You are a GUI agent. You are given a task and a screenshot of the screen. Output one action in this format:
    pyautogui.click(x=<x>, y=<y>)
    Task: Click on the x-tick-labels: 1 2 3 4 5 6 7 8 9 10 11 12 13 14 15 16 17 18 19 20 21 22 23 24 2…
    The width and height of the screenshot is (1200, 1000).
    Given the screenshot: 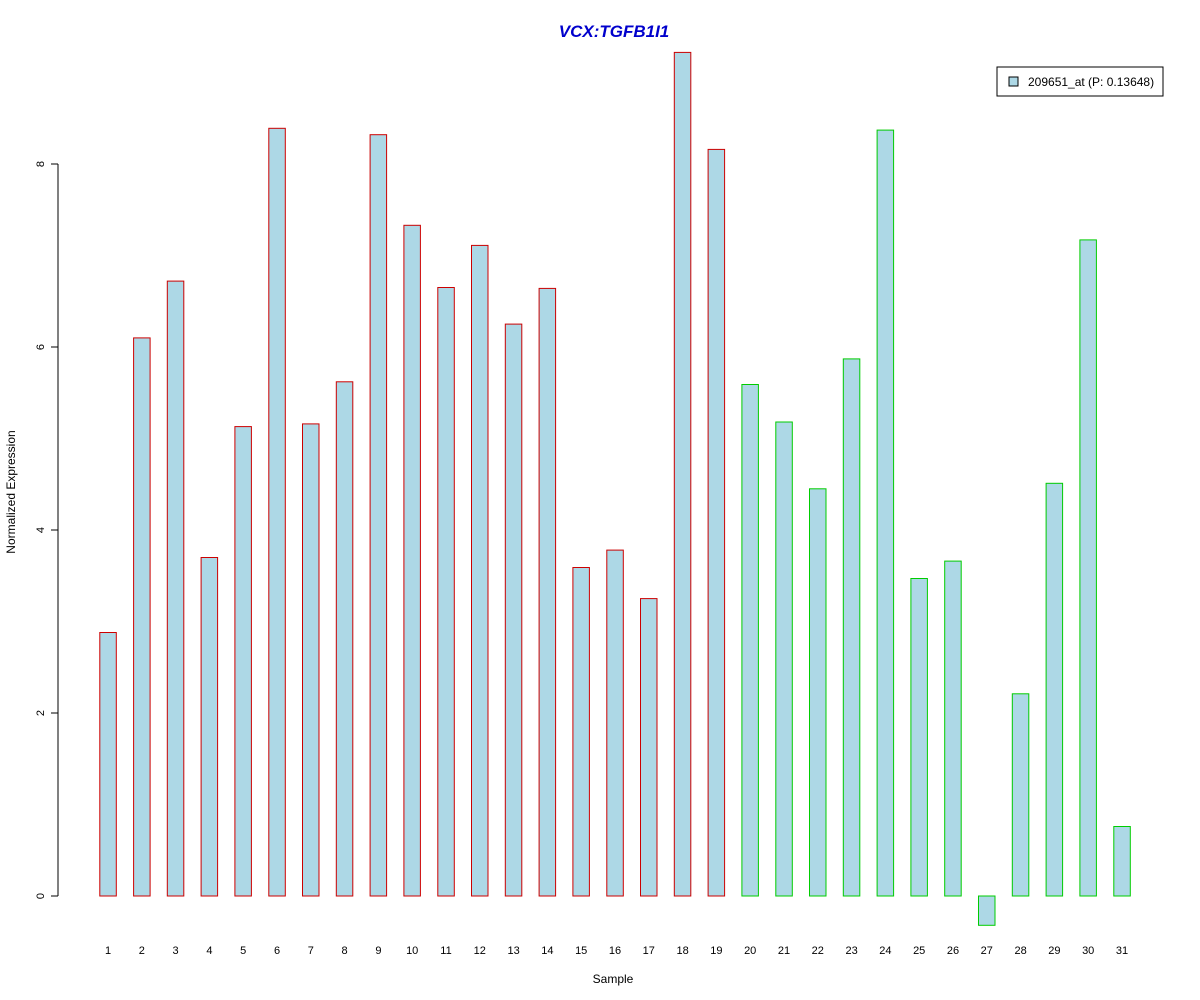 What is the action you would take?
    pyautogui.click(x=616, y=951)
    